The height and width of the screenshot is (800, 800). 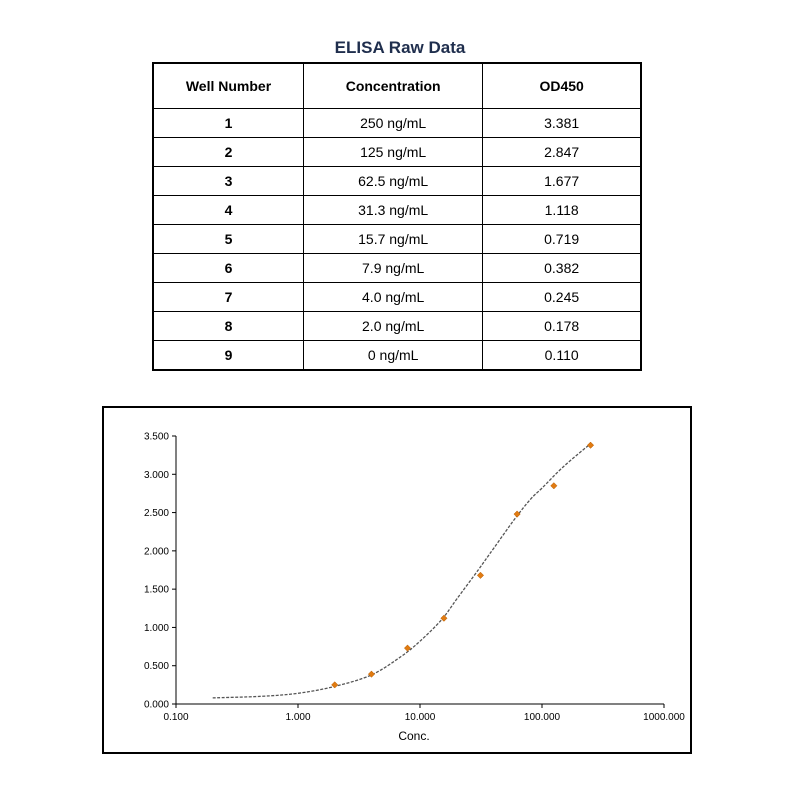 What do you see at coordinates (562, 326) in the screenshot?
I see `od450-cell: 0.178` at bounding box center [562, 326].